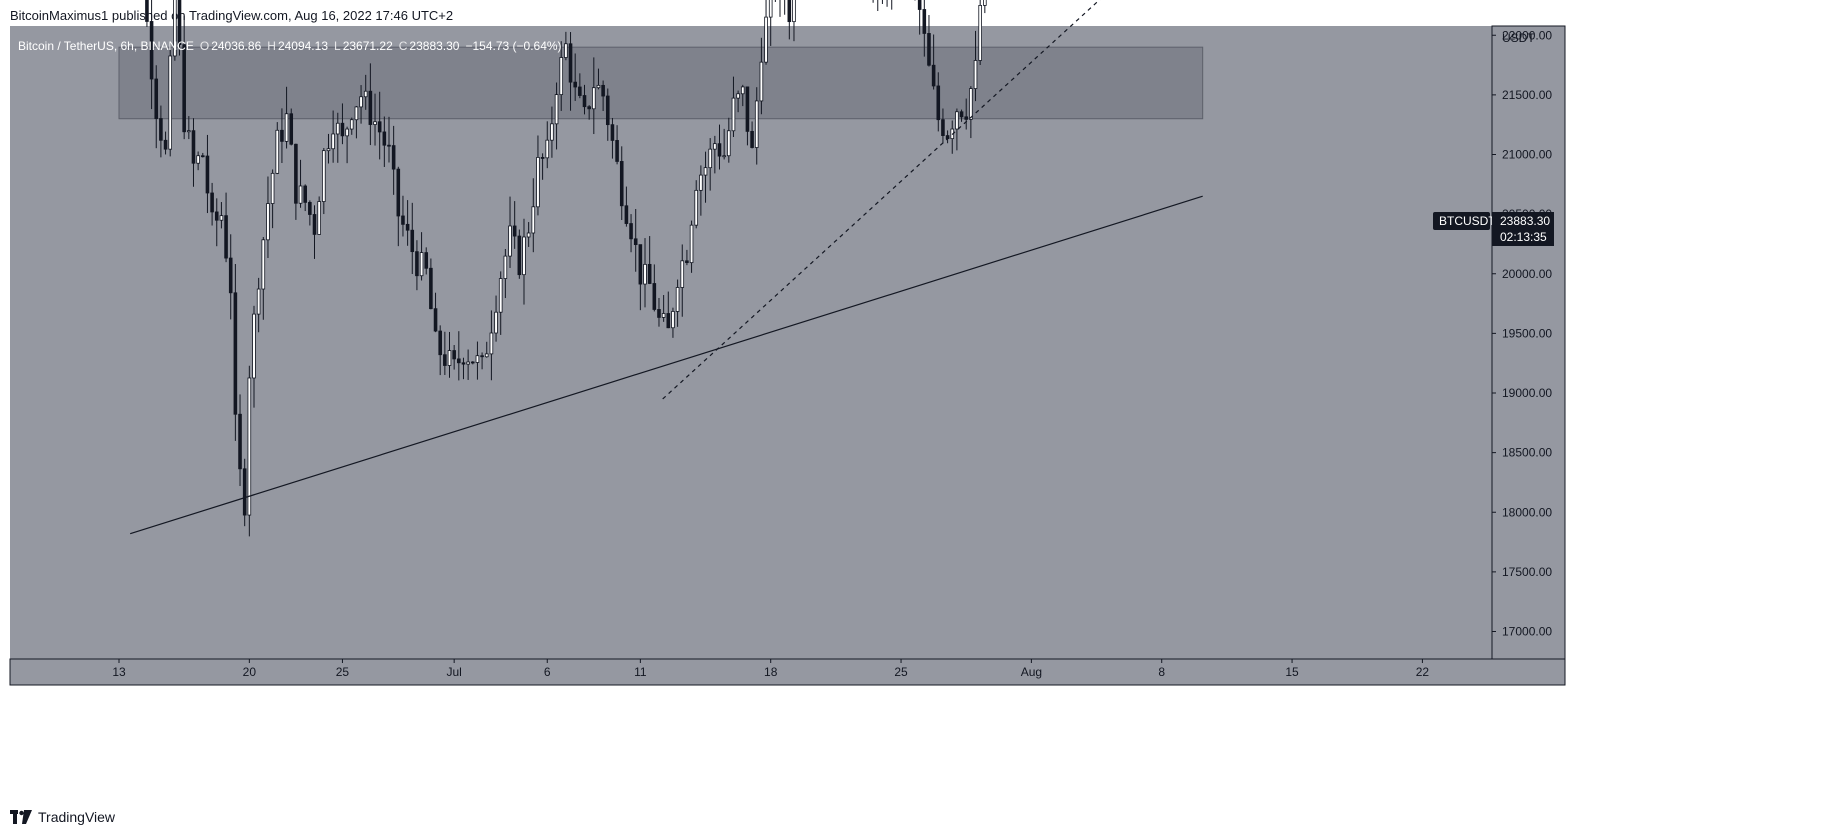  Describe the element at coordinates (1527, 453) in the screenshot. I see `y-tick-label: 18500.00` at that location.